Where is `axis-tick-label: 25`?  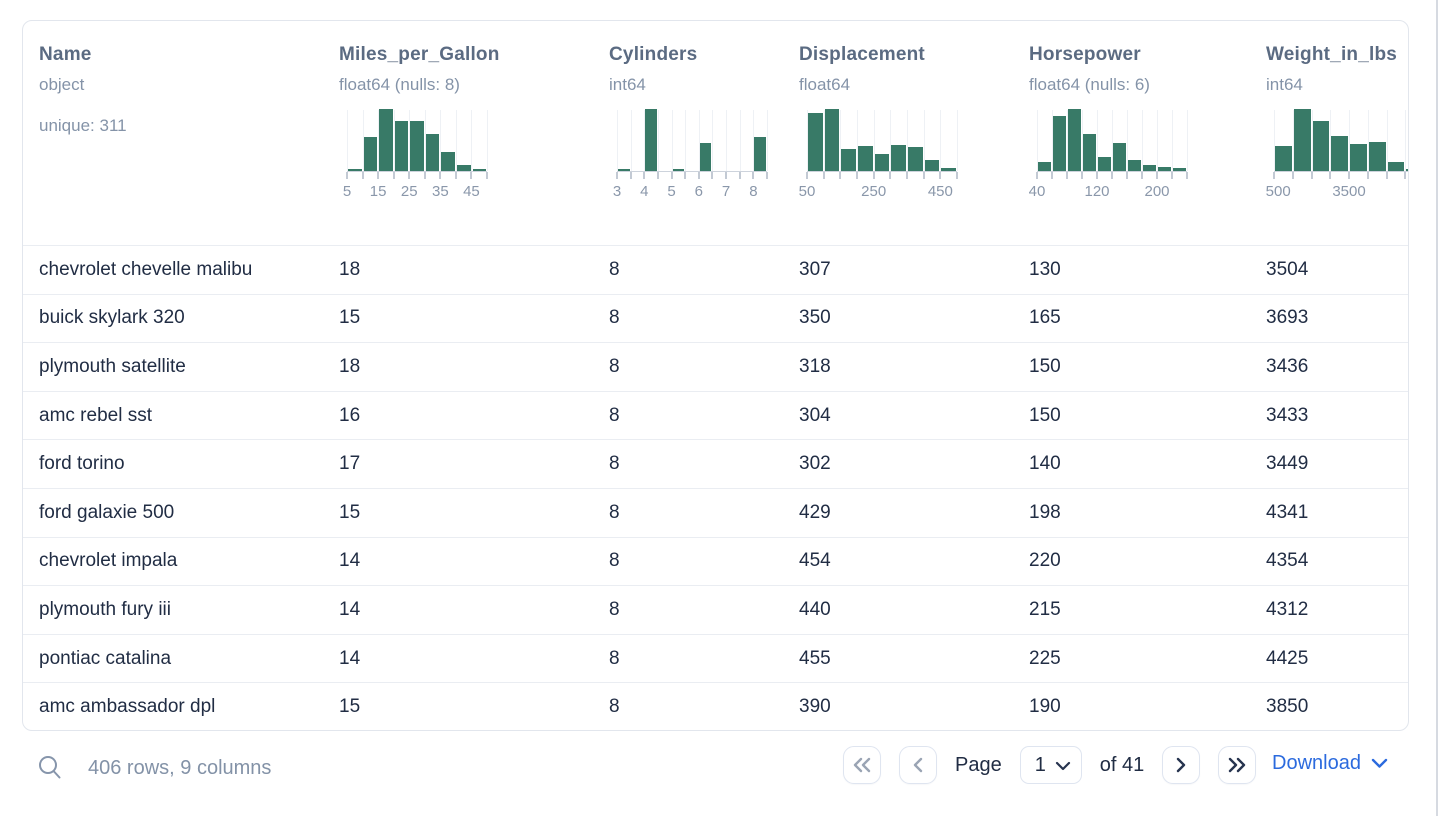
axis-tick-label: 25 is located at coordinates (409, 191).